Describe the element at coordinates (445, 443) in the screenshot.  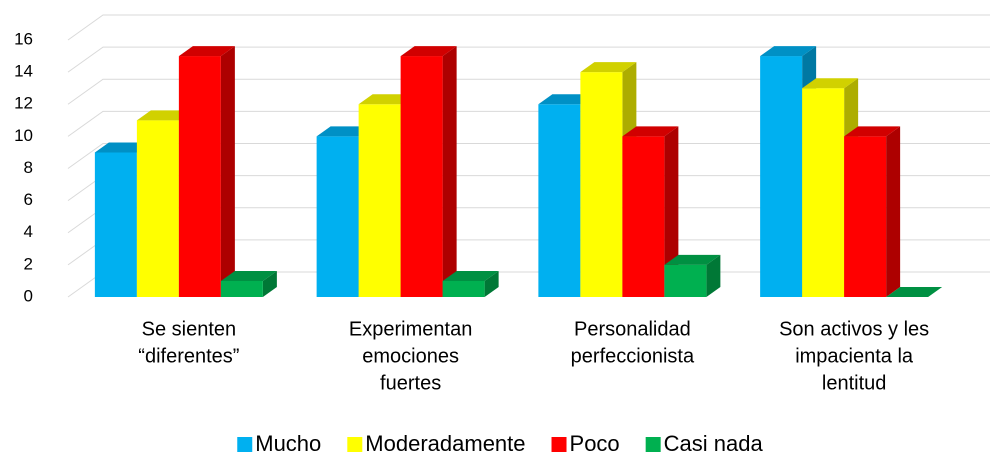
I see `legend-label: Moderadamente` at that location.